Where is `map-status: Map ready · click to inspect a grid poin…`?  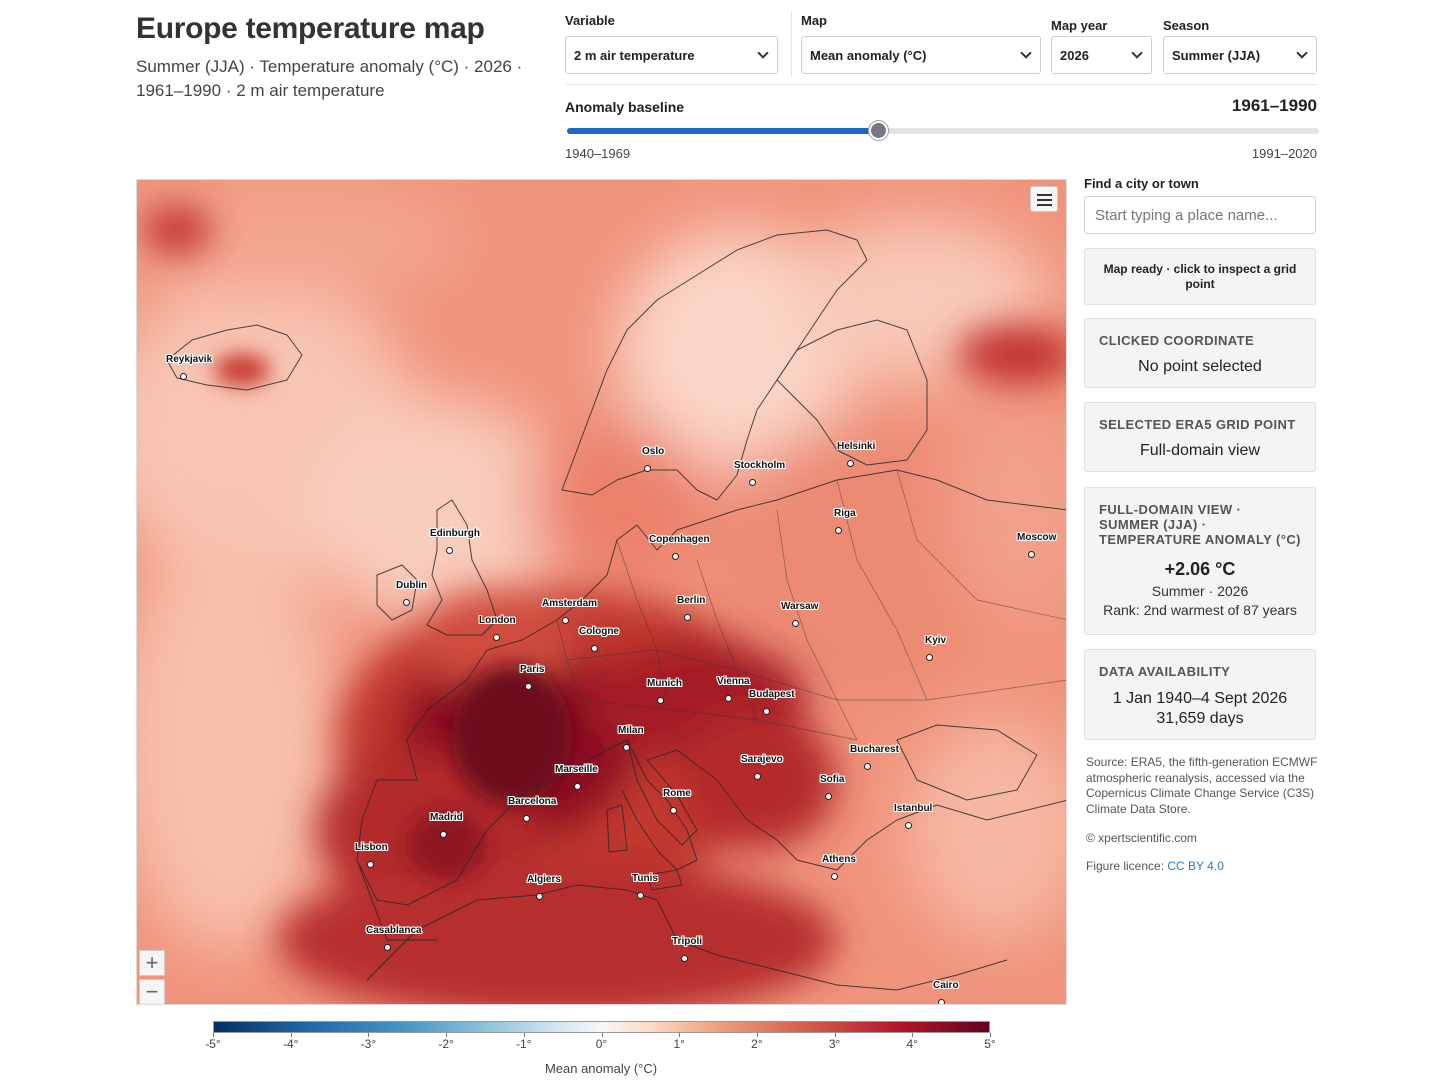
map-status: Map ready · click to inspect a grid poin… is located at coordinates (1200, 276).